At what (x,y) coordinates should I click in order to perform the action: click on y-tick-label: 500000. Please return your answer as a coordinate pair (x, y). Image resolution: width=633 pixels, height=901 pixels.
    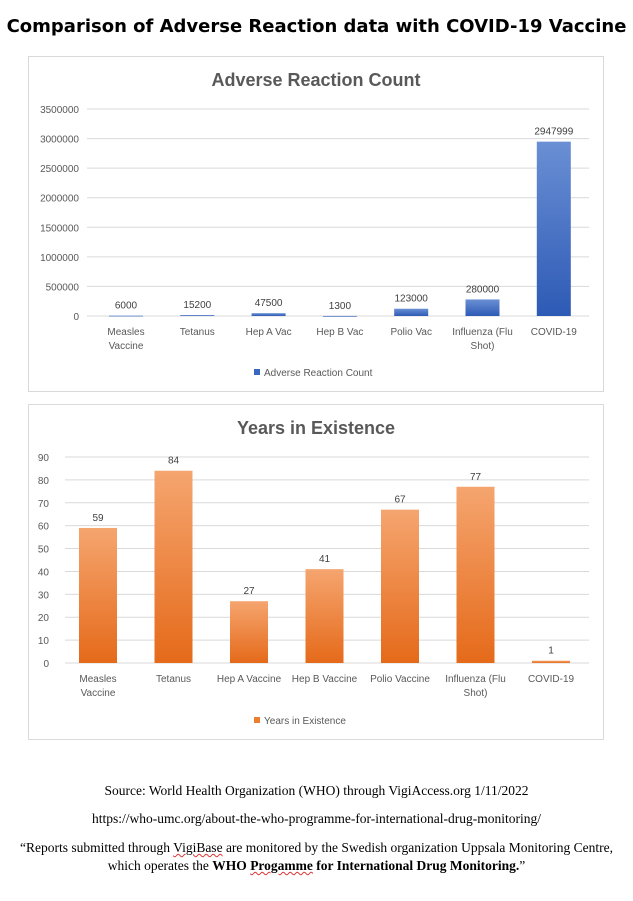
    Looking at the image, I should click on (63, 287).